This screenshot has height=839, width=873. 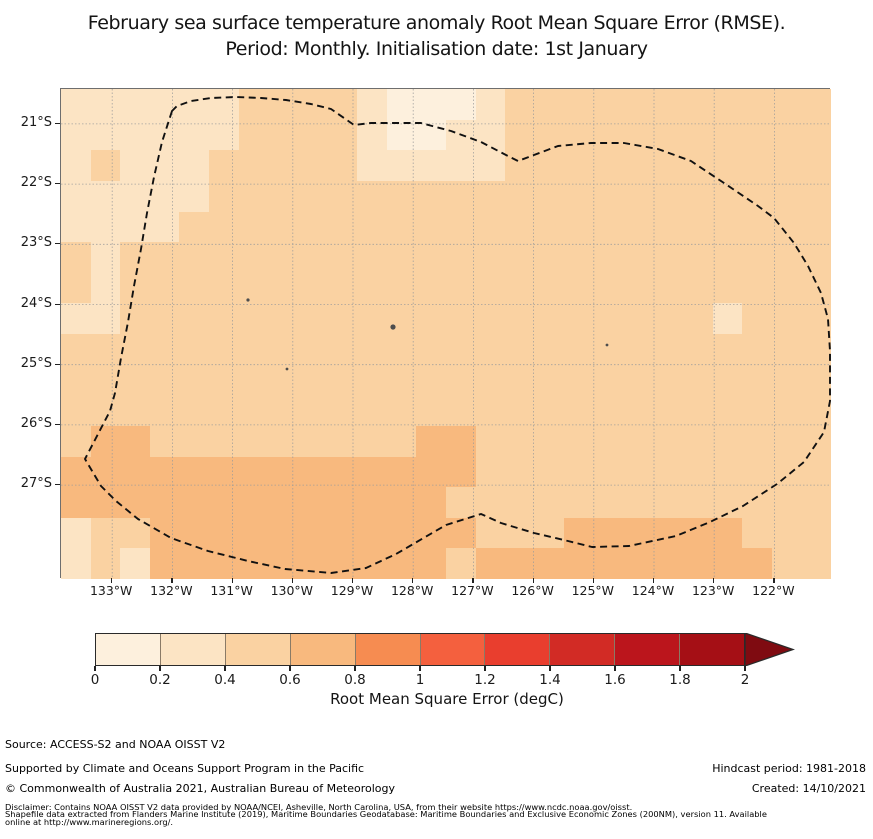 What do you see at coordinates (36, 303) in the screenshot?
I see `y-axis-tick-label: 24°S` at bounding box center [36, 303].